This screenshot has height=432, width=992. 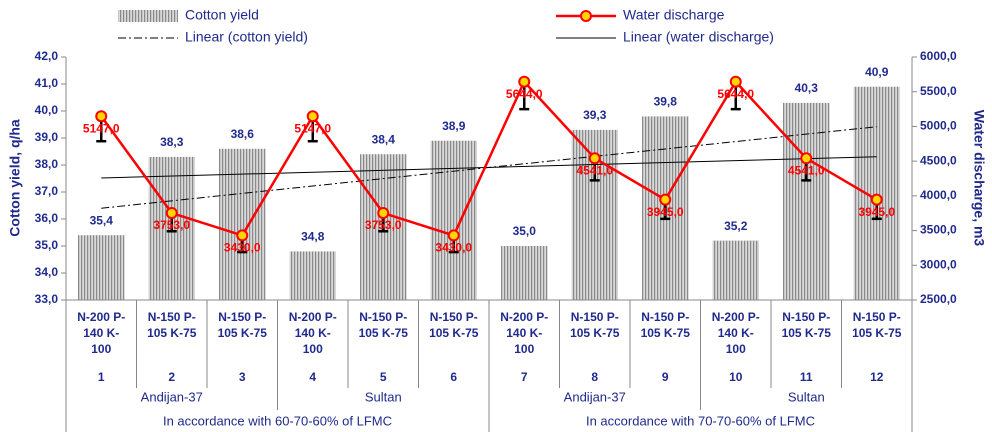 What do you see at coordinates (524, 94) in the screenshot?
I see `line-value-label: 5644,0` at bounding box center [524, 94].